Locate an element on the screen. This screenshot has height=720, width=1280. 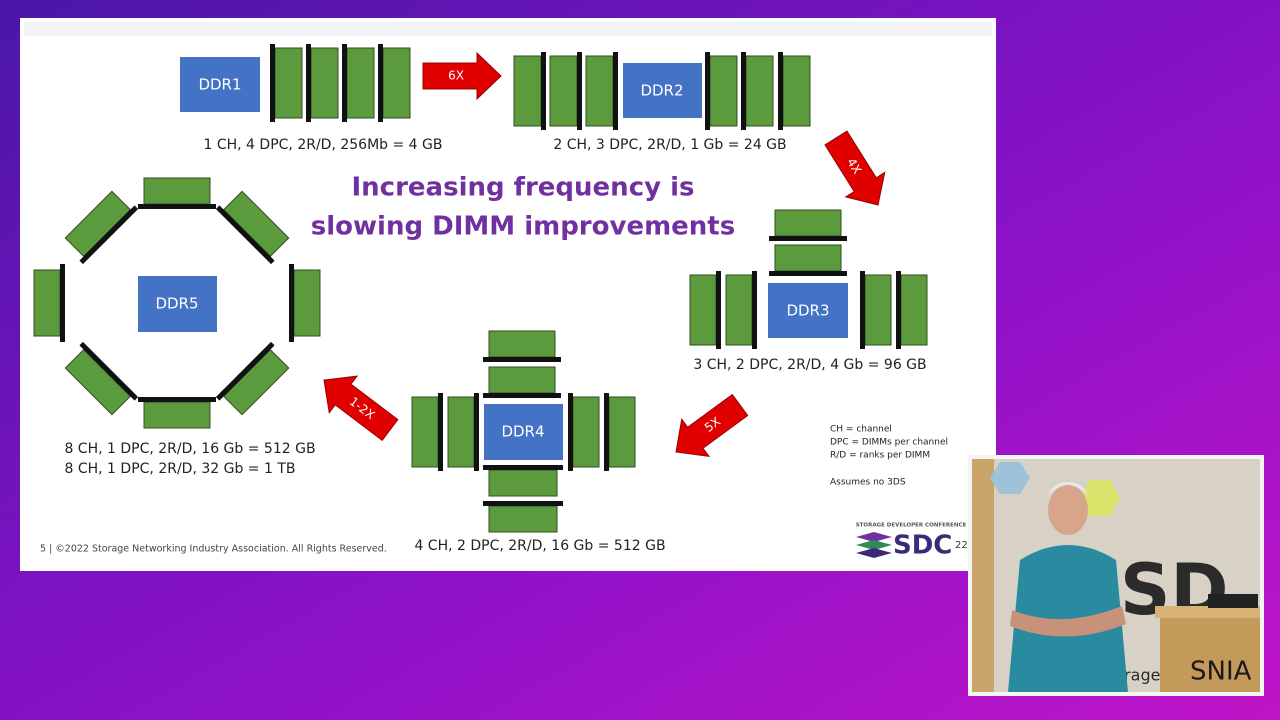
flow-arrow: 4X is located at coordinates (855, 168).